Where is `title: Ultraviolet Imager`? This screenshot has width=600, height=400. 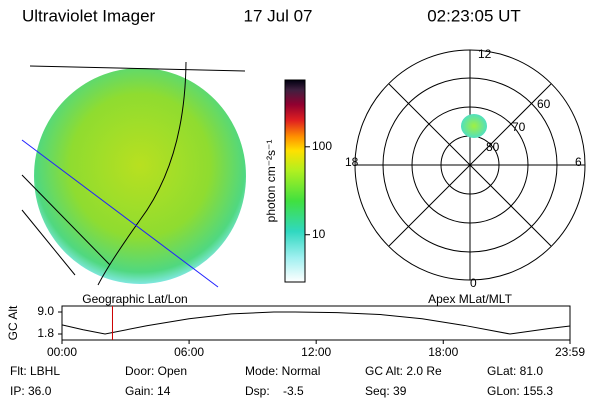 title: Ultraviolet Imager is located at coordinates (89, 15).